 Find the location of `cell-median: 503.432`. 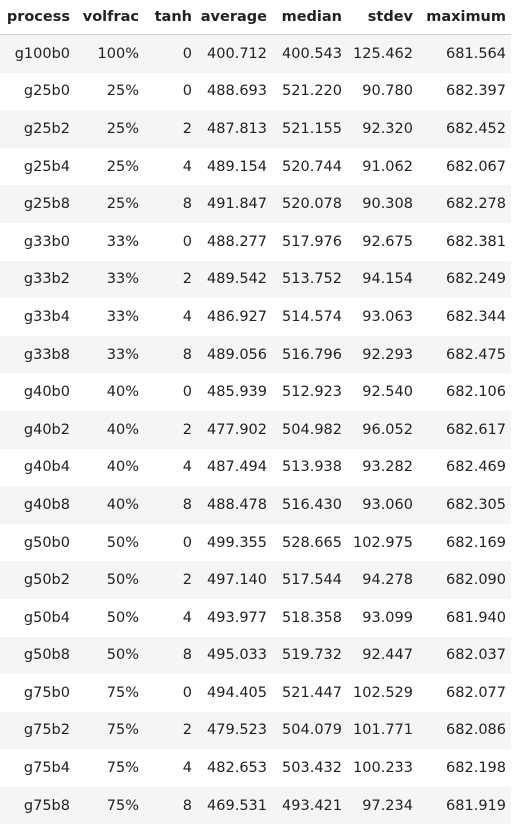

cell-median: 503.432 is located at coordinates (309, 768).